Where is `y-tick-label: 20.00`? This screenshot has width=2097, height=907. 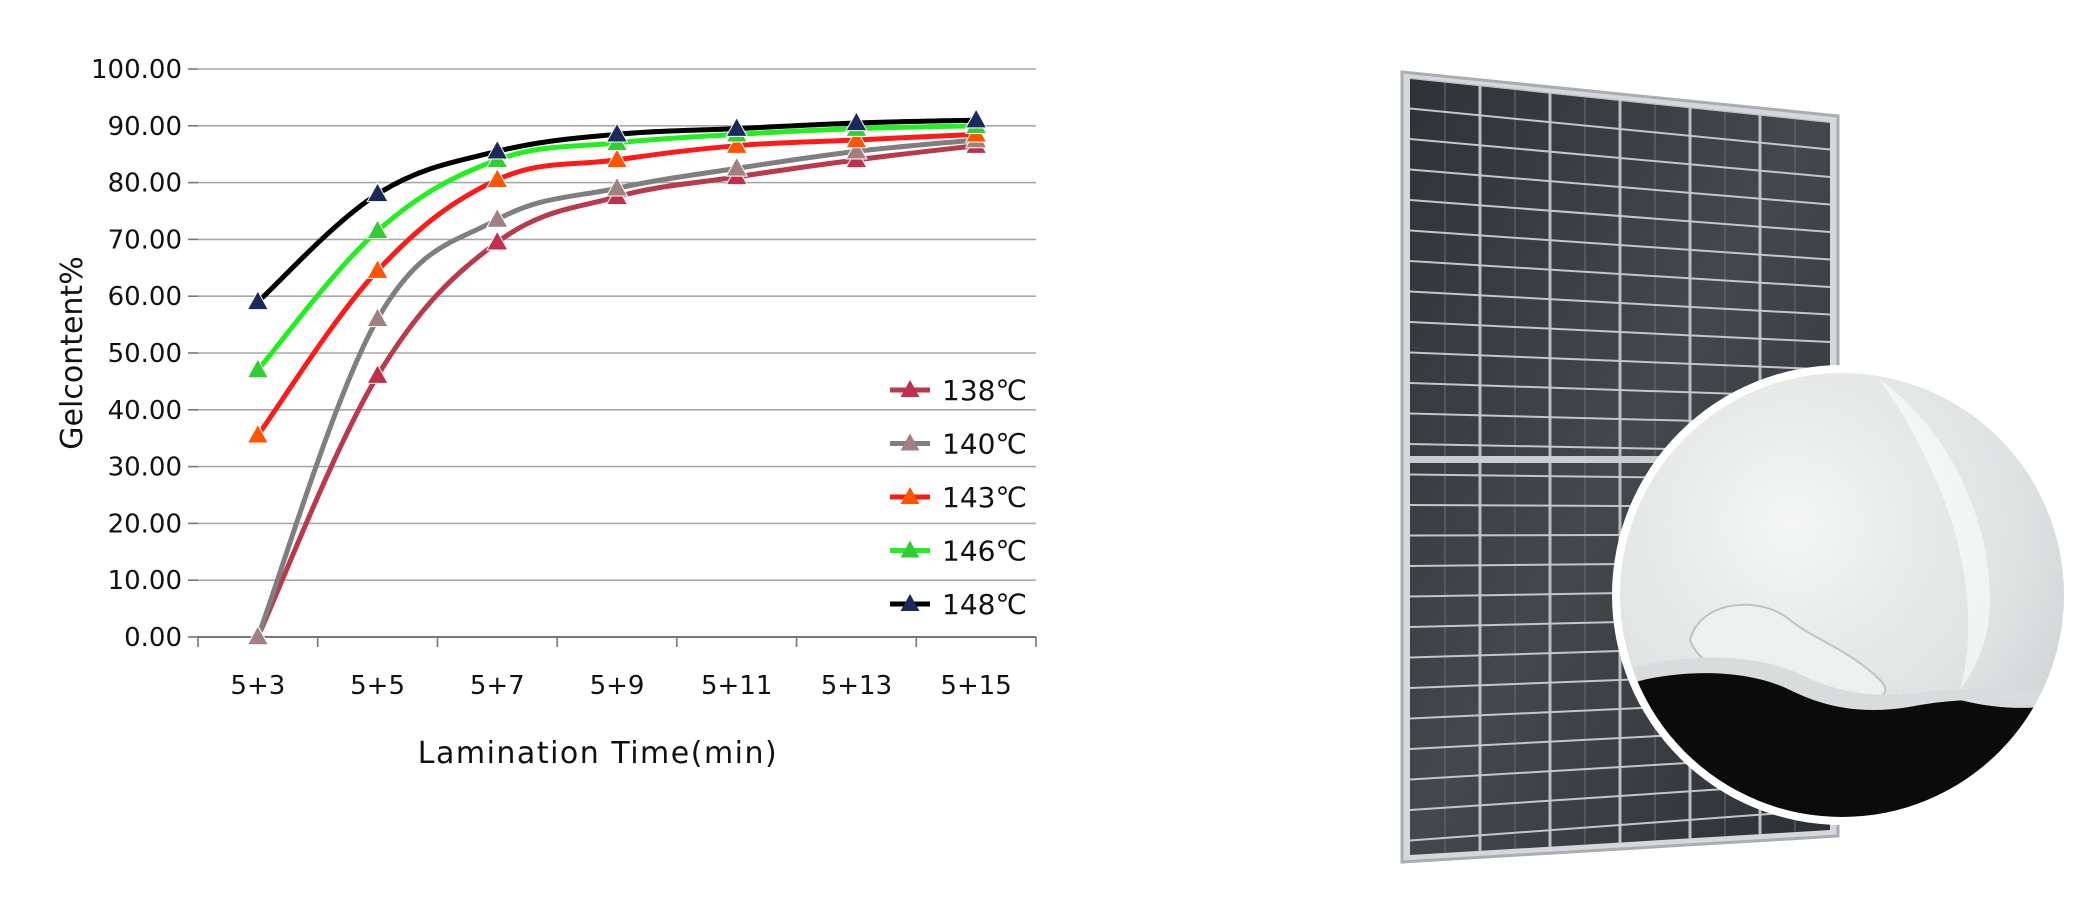 y-tick-label: 20.00 is located at coordinates (145, 524).